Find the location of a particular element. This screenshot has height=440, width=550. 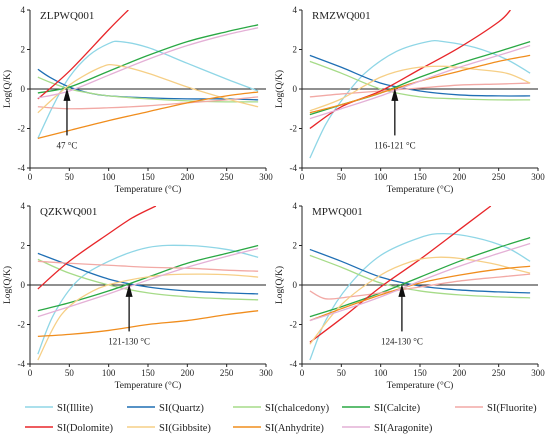

legend-label: SI(chalcedony) is located at coordinates (297, 408).